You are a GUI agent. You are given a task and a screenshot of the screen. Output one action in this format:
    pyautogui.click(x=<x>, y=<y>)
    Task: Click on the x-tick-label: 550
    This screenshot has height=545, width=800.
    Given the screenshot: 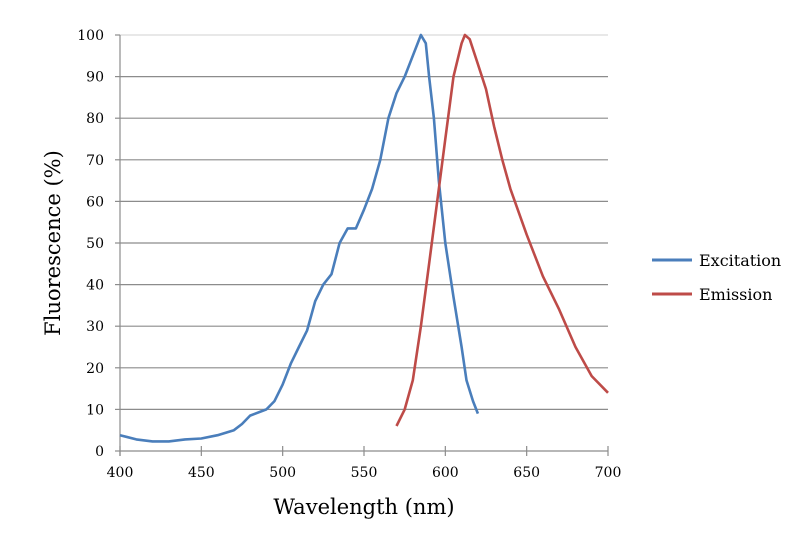 What is the action you would take?
    pyautogui.click(x=364, y=473)
    